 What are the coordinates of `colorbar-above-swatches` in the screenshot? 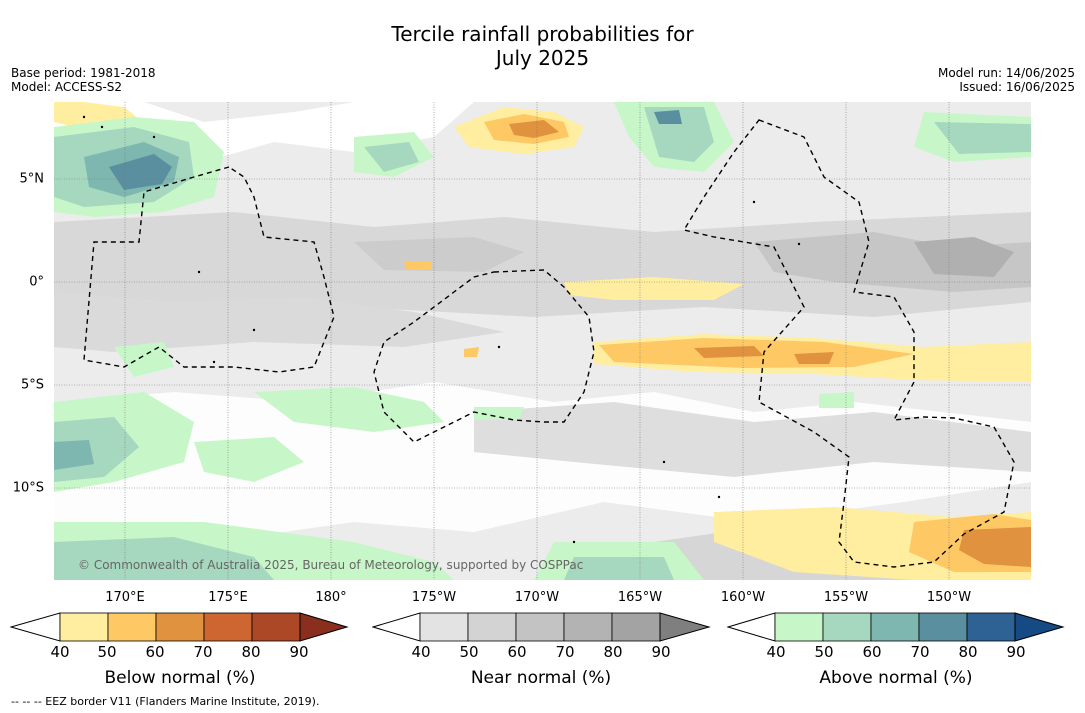 It's located at (895, 627).